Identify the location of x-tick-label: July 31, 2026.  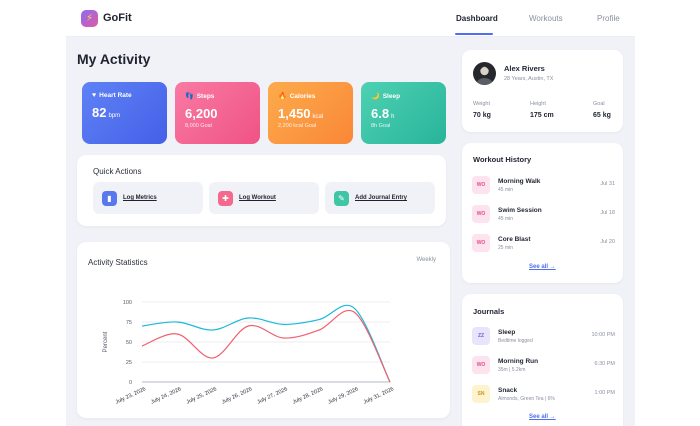
(379, 395).